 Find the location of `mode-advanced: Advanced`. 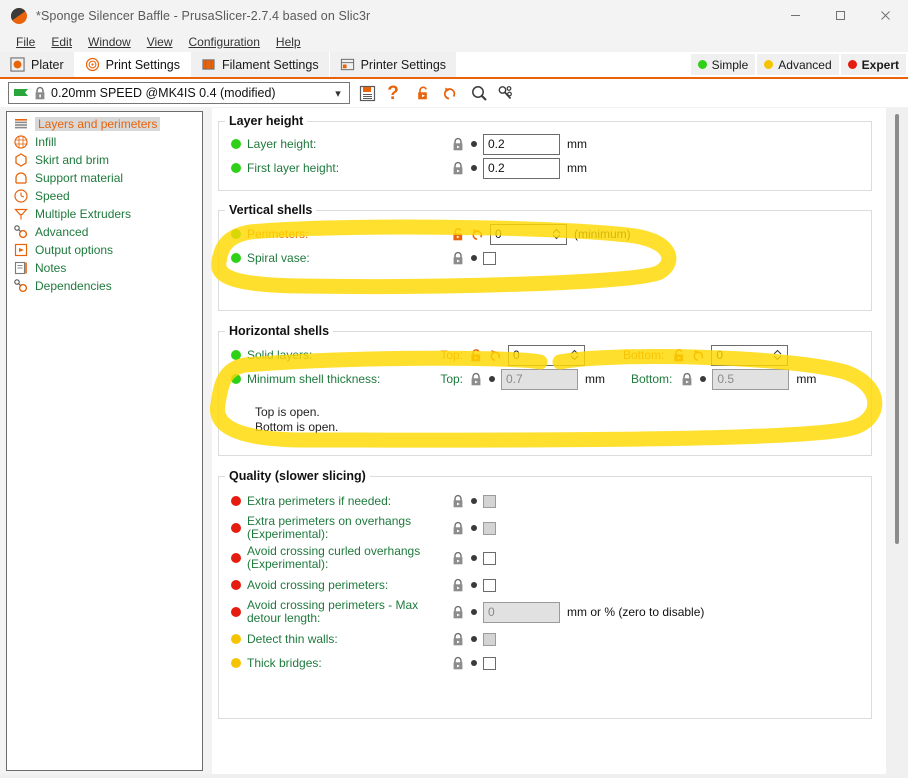

mode-advanced: Advanced is located at coordinates (798, 64).